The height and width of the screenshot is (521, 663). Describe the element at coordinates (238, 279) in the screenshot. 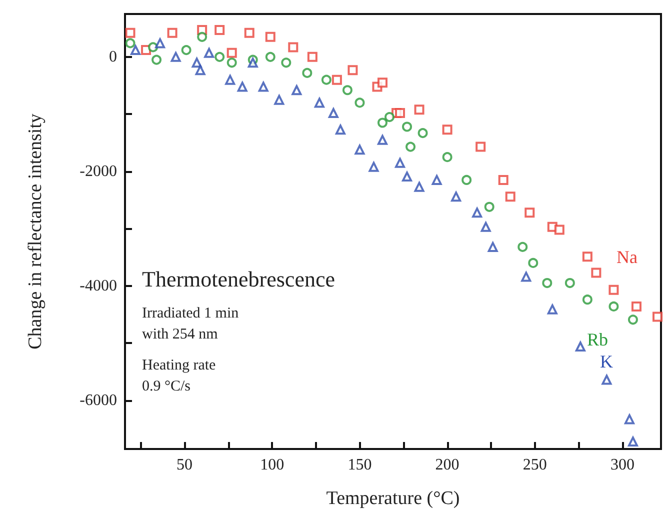

I see `annotation: Thermotenebrescence` at that location.